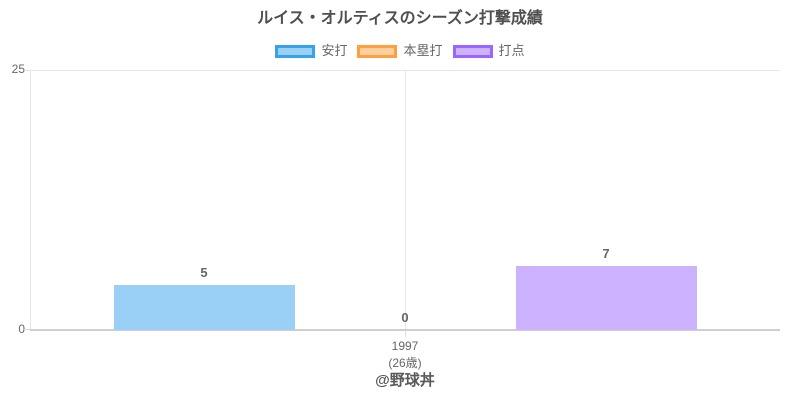 This screenshot has width=800, height=400. I want to click on legend-label-homeruns: 本塁打, so click(423, 50).